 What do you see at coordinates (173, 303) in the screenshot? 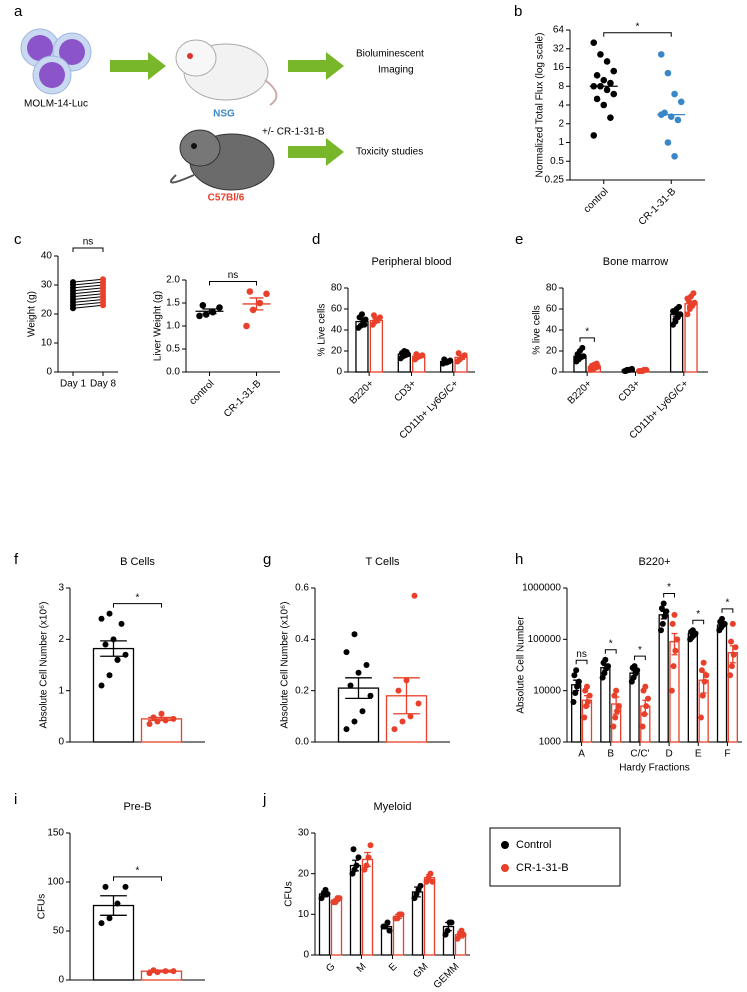
I see `y-tick-label: 1.5` at bounding box center [173, 303].